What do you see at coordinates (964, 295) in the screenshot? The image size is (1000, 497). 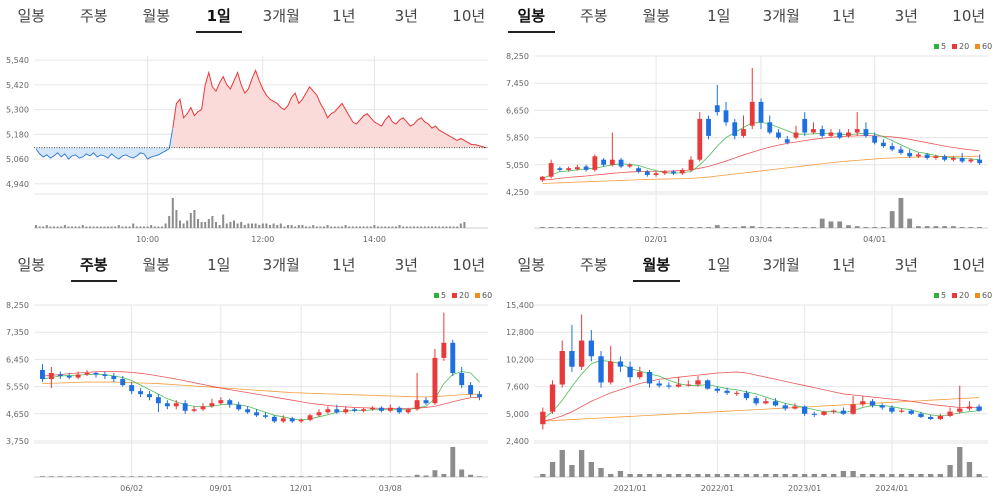 I see `legend-label: 20` at bounding box center [964, 295].